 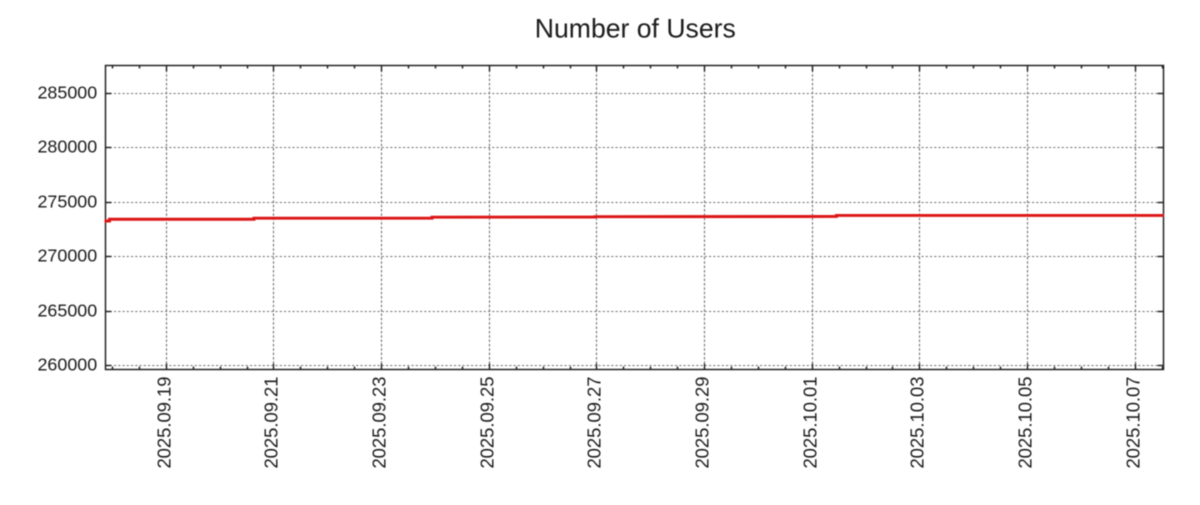 What do you see at coordinates (67, 147) in the screenshot?
I see `svg-text: 280000` at bounding box center [67, 147].